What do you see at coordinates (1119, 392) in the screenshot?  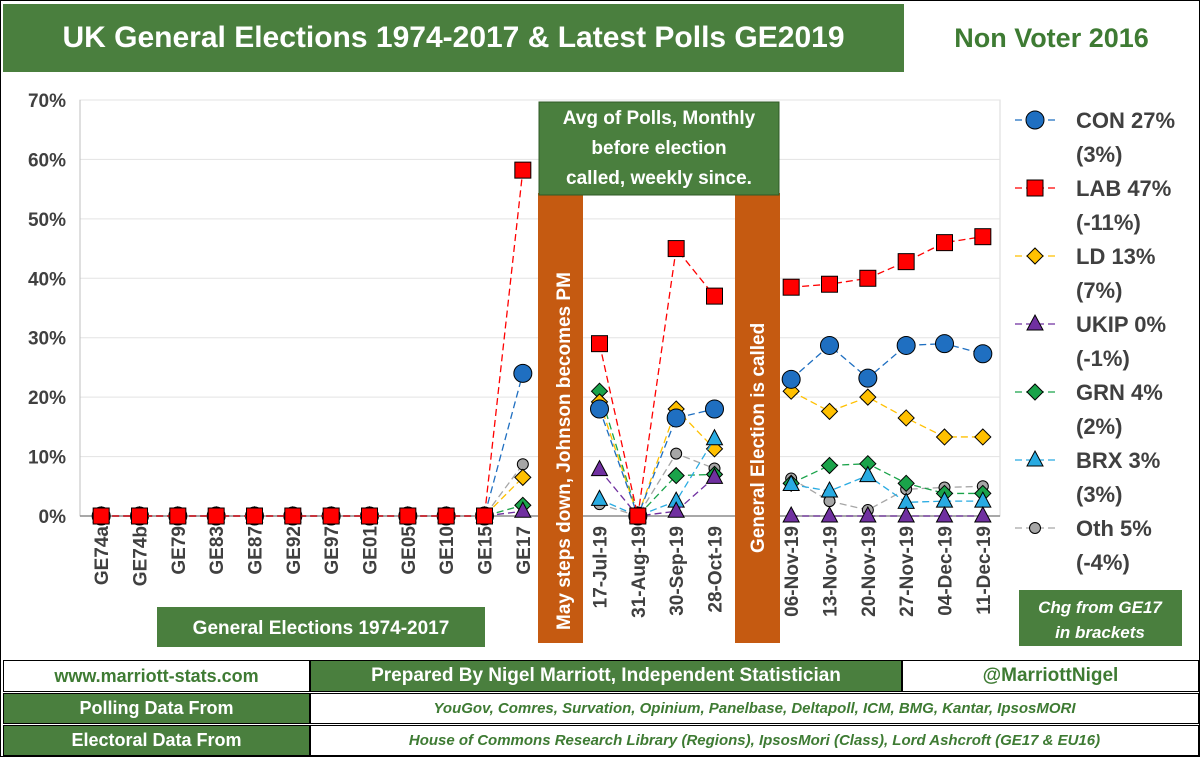 I see `legend-label-grn: GRN 4%` at bounding box center [1119, 392].